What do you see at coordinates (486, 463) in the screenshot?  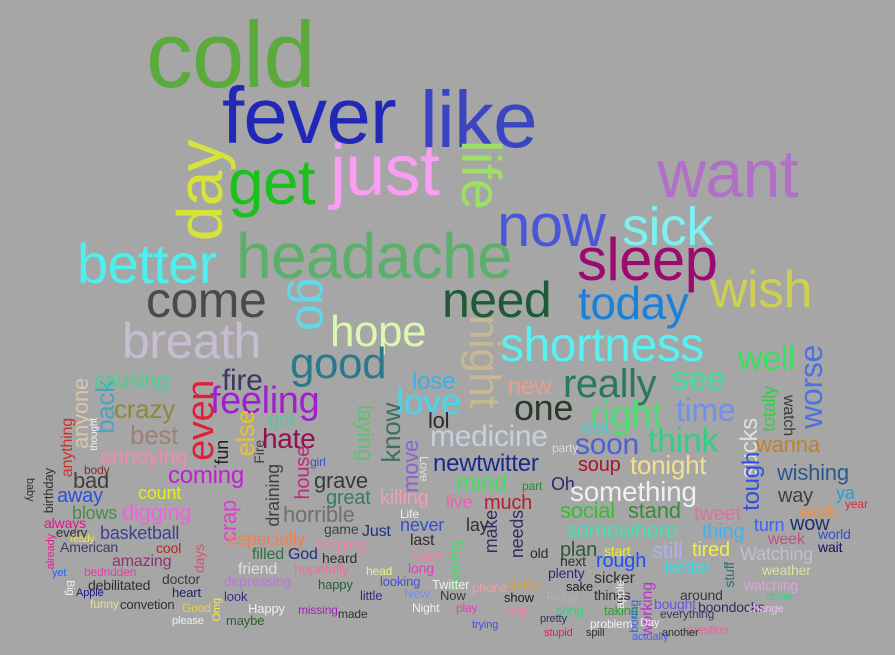 I see `word: newtwitter` at bounding box center [486, 463].